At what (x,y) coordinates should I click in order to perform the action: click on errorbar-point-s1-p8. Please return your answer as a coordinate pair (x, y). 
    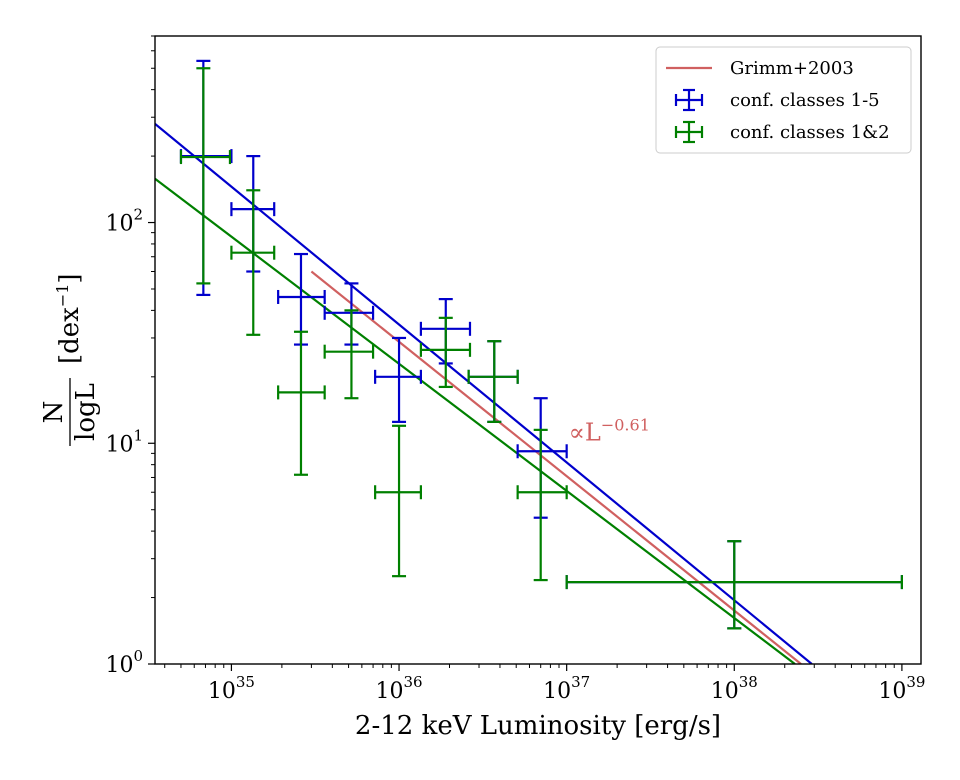
    Looking at the image, I should click on (734, 585).